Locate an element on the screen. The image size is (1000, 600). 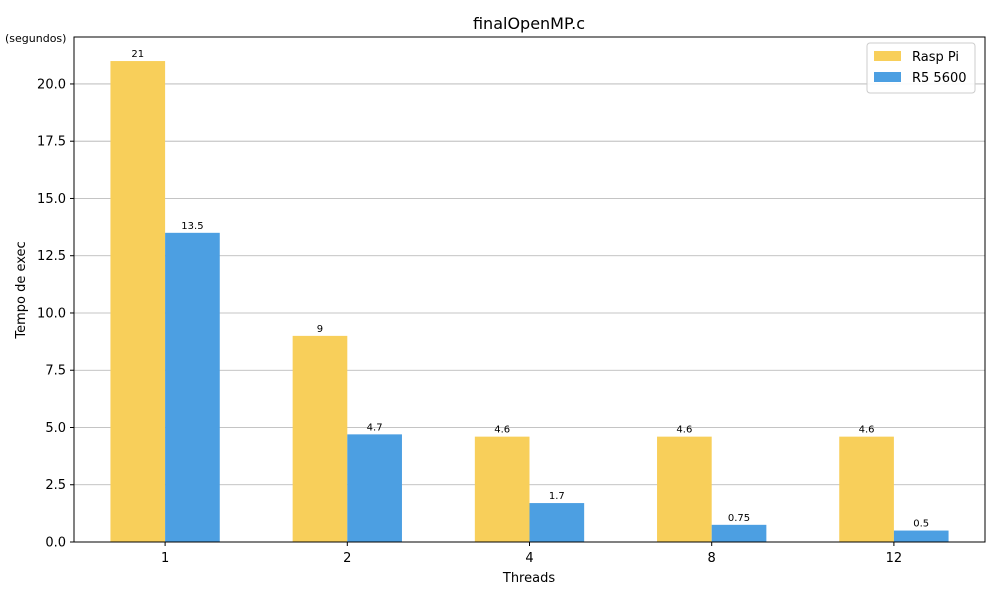
data-label: 0.75 is located at coordinates (739, 518).